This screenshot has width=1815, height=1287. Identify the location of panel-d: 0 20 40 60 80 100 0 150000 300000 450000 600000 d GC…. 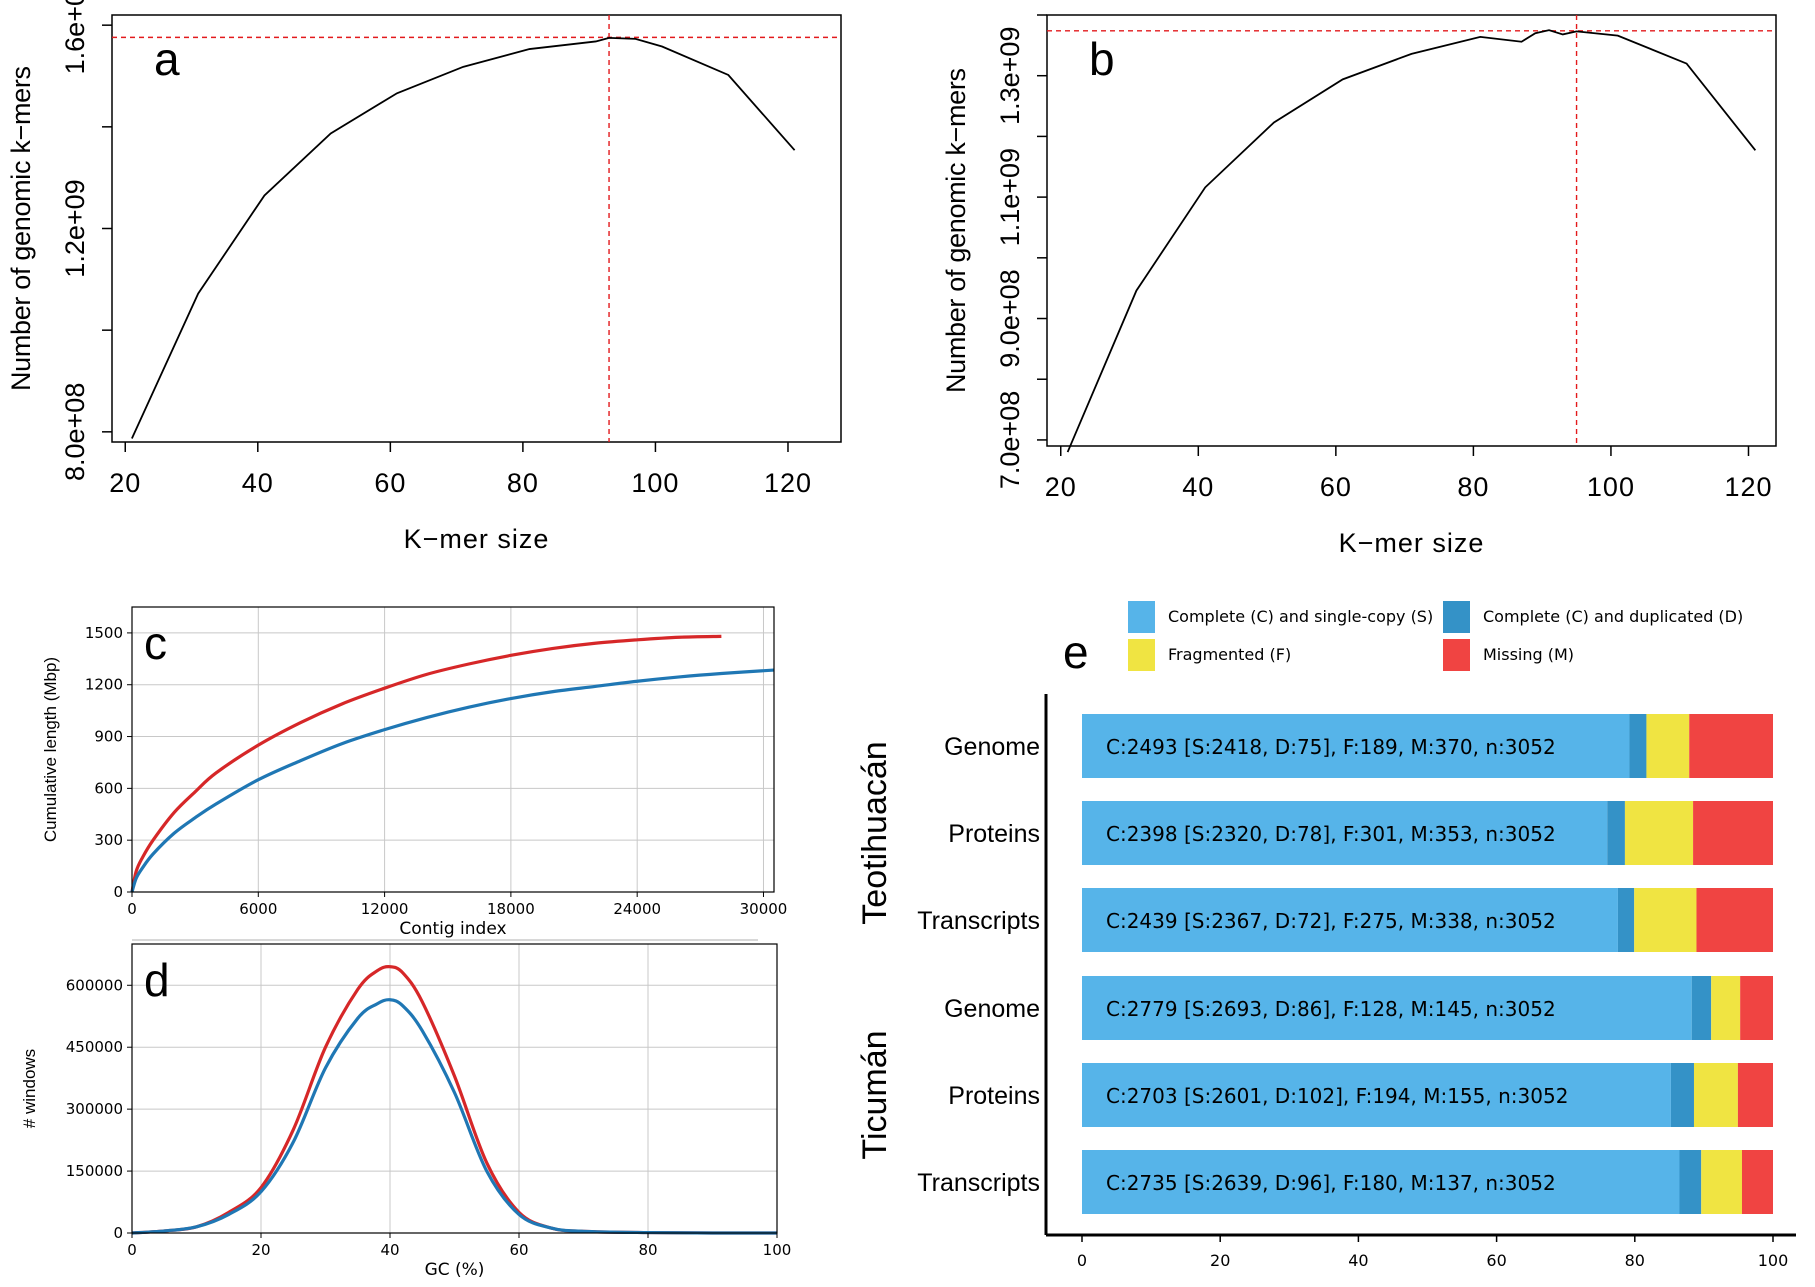
(405, 1111).